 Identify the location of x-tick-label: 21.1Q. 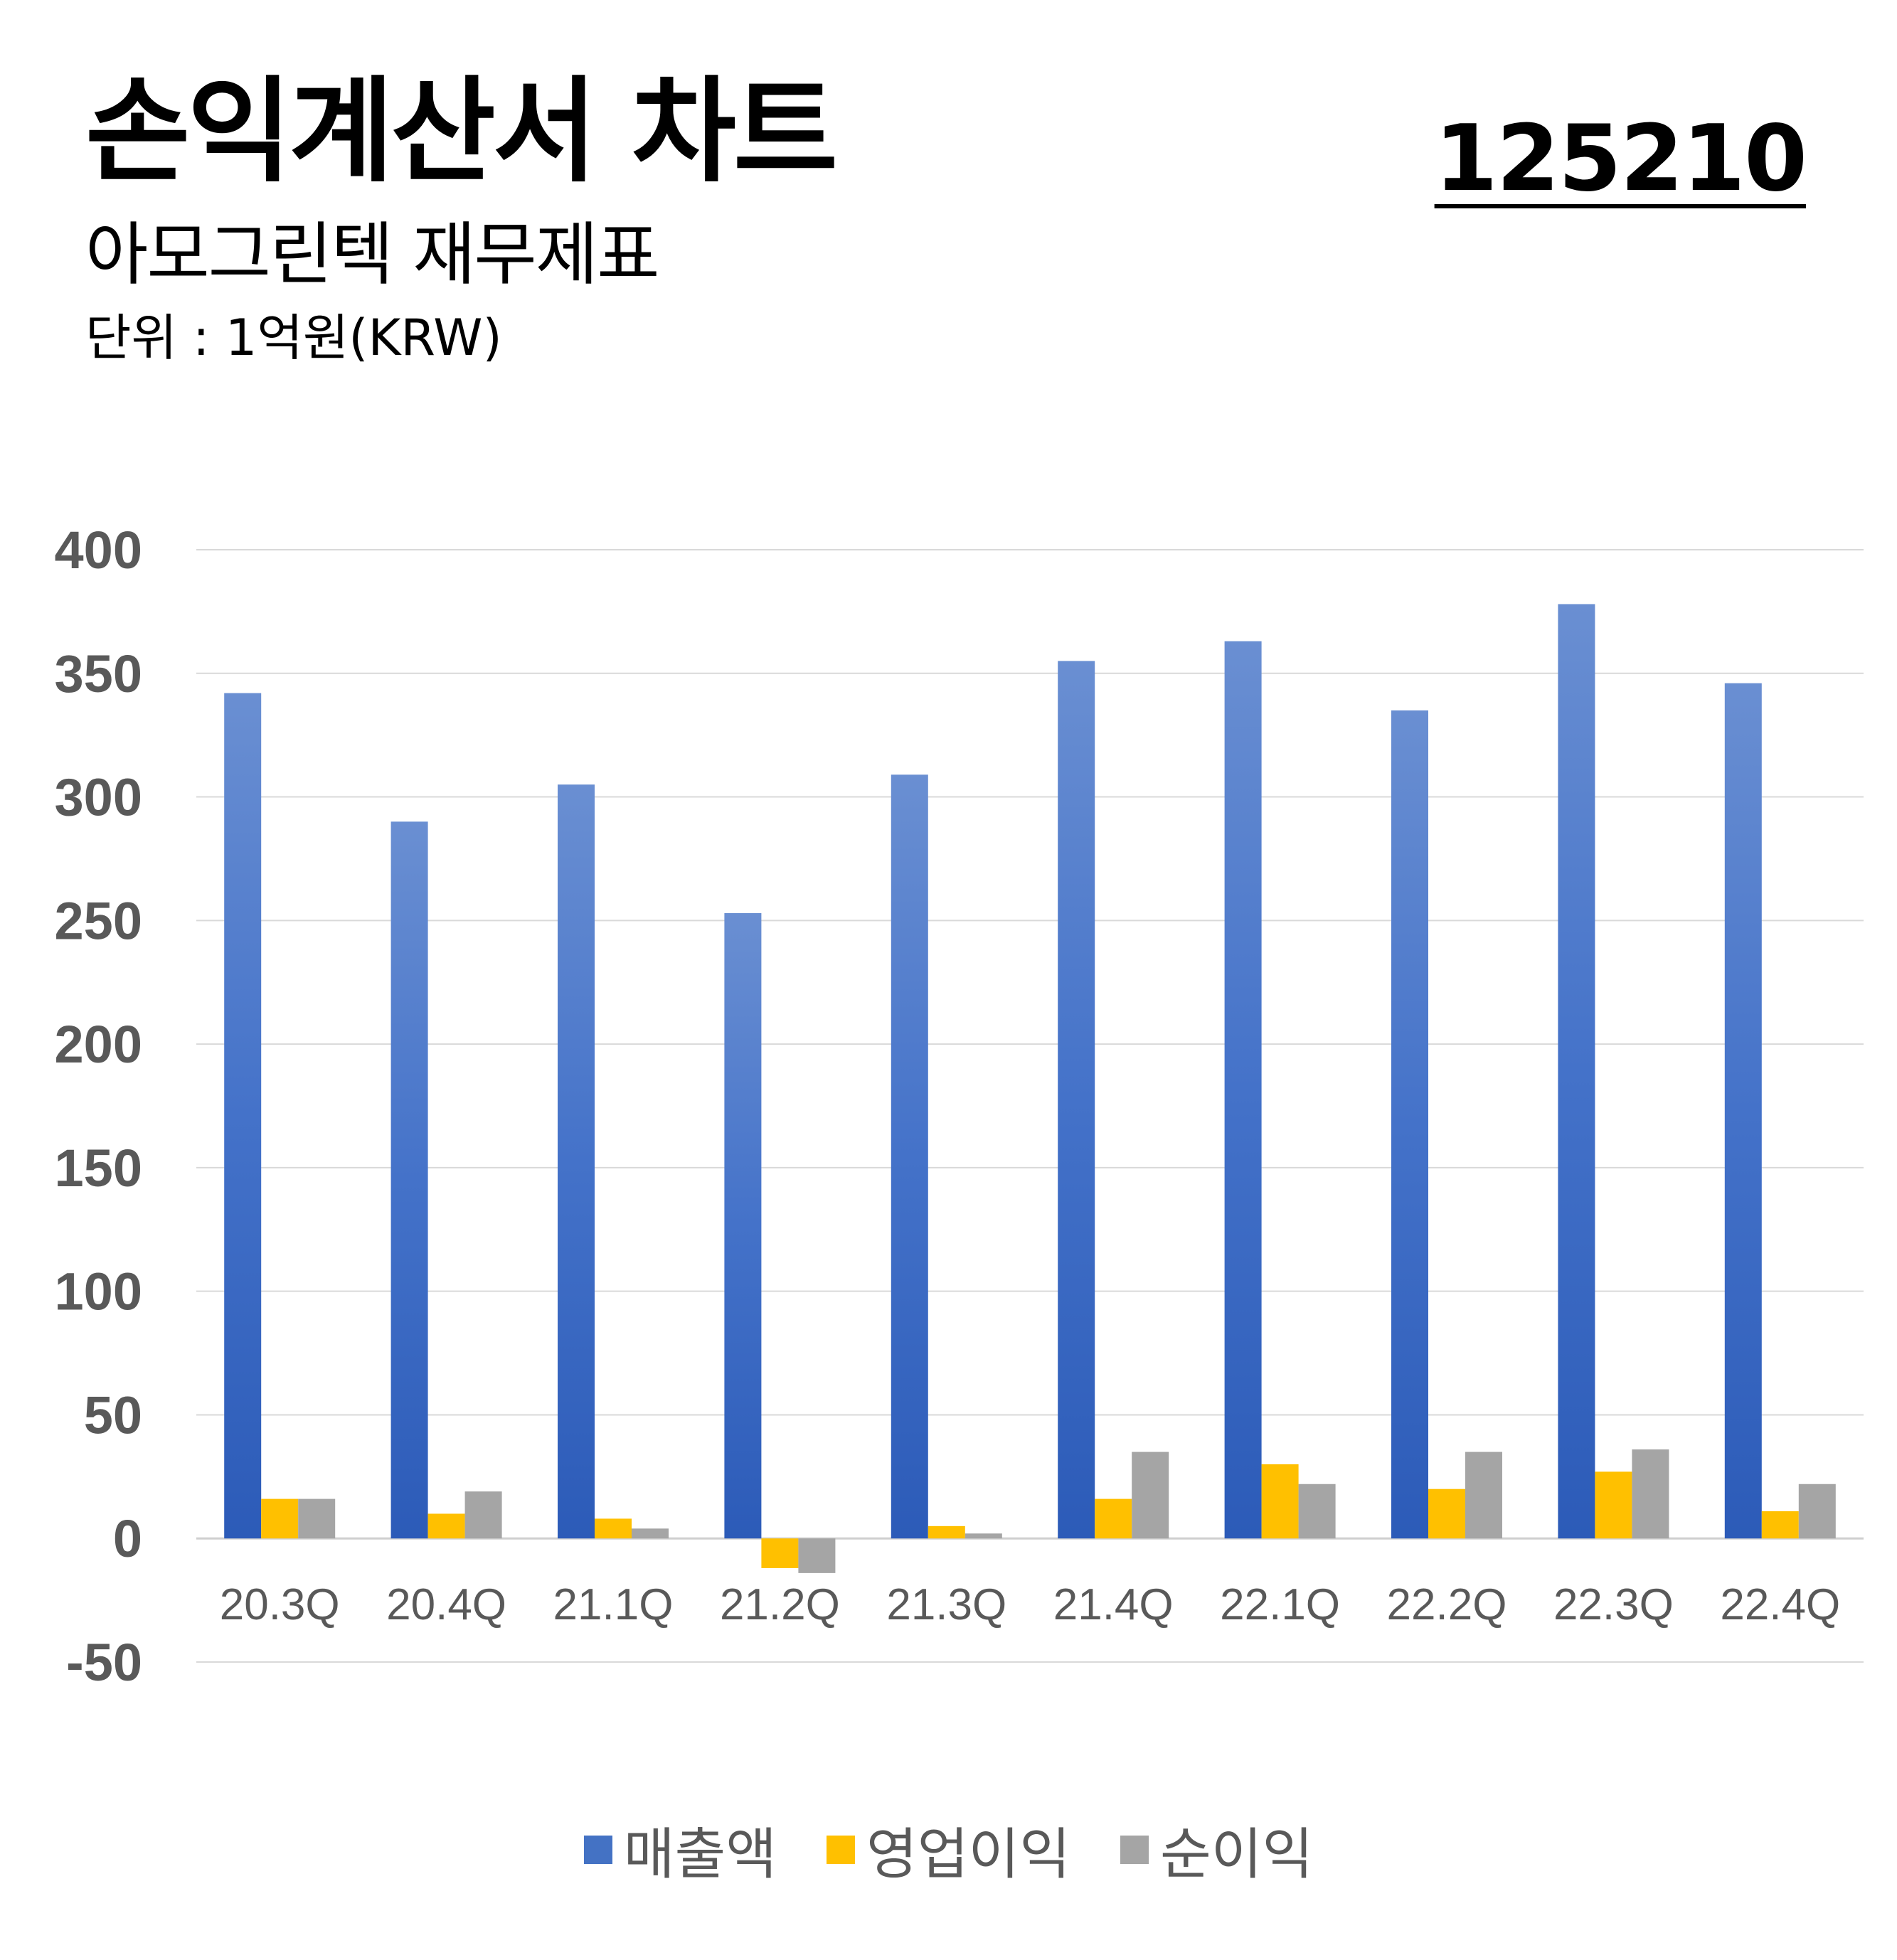
(613, 1604).